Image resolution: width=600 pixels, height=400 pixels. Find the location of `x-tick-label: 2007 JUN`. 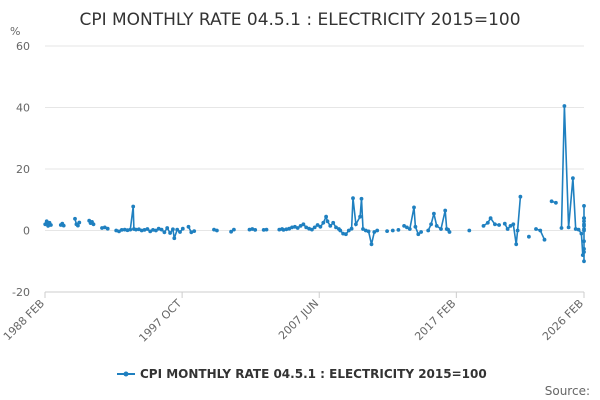

x-tick-label: 2007 JUN is located at coordinates (298, 319).